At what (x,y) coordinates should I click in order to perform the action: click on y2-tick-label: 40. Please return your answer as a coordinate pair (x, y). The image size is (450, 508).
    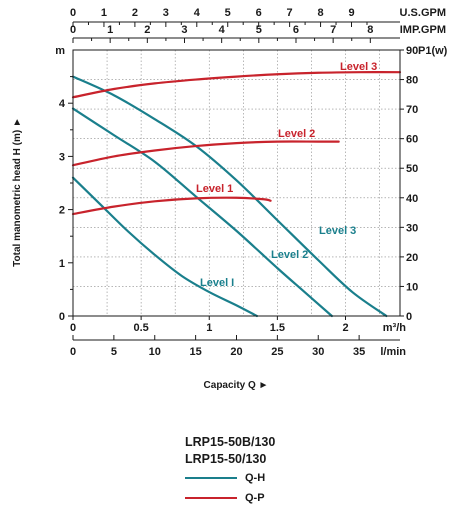
    Looking at the image, I should click on (412, 199).